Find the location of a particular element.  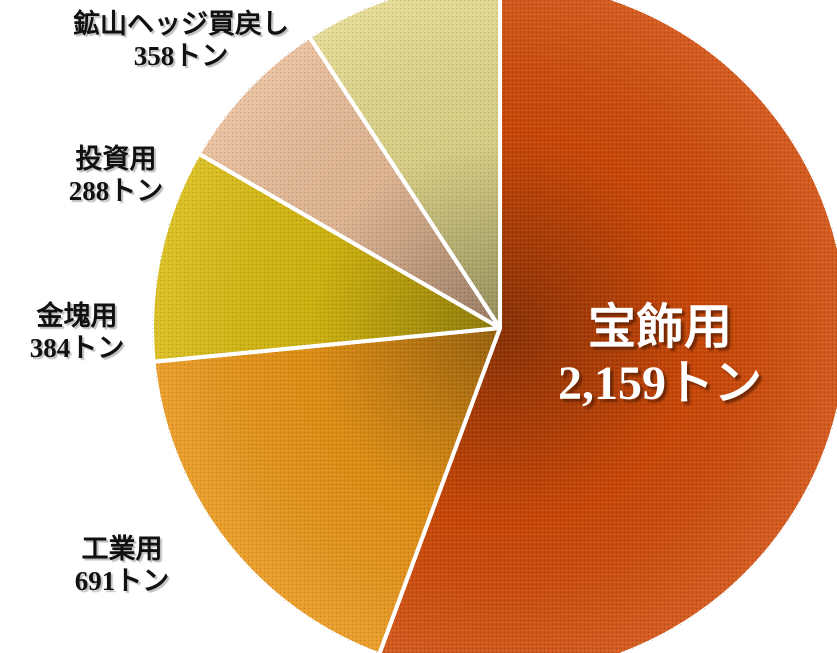

slice-label-producer-hedging-value: 358トン is located at coordinates (181, 56).